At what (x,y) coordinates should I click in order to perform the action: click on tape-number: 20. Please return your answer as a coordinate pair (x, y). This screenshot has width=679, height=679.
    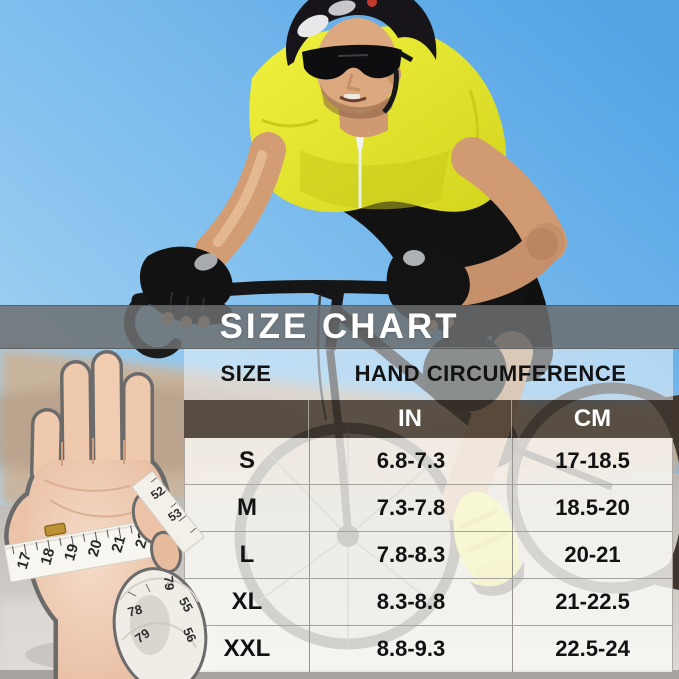
    Looking at the image, I should click on (95, 548).